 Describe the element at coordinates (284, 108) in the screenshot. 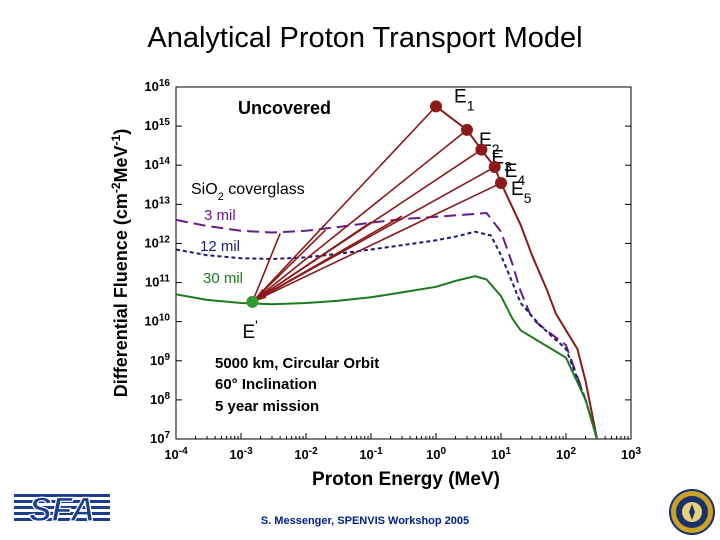

I see `annotation-uncovered: Uncovered` at that location.